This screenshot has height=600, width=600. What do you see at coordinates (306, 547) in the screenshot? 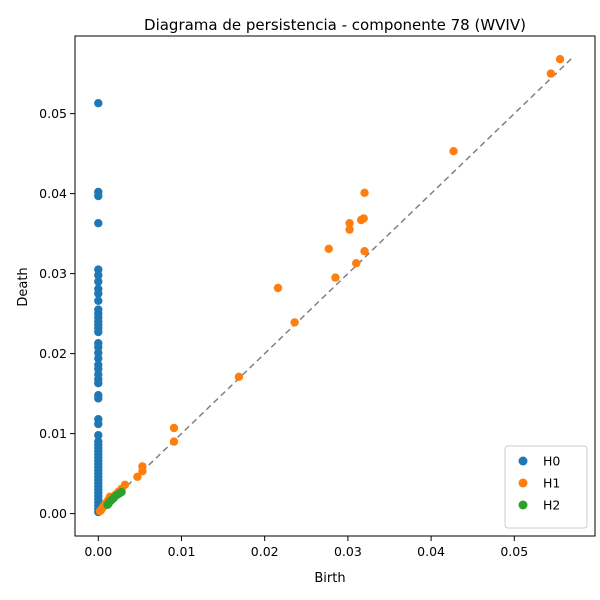
I see `x-axis: 0.00 0.01 0.02 0.03 0.04 0.05` at bounding box center [306, 547].